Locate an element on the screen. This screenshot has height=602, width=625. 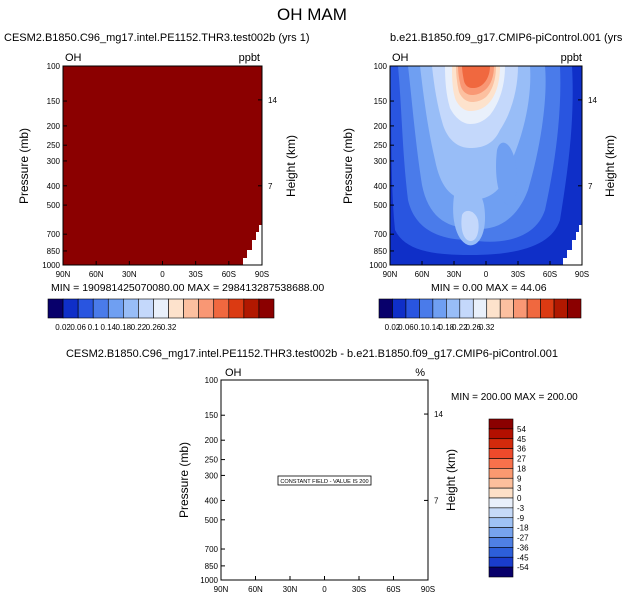
colorbar-left-label: 0.32 is located at coordinates (169, 327).